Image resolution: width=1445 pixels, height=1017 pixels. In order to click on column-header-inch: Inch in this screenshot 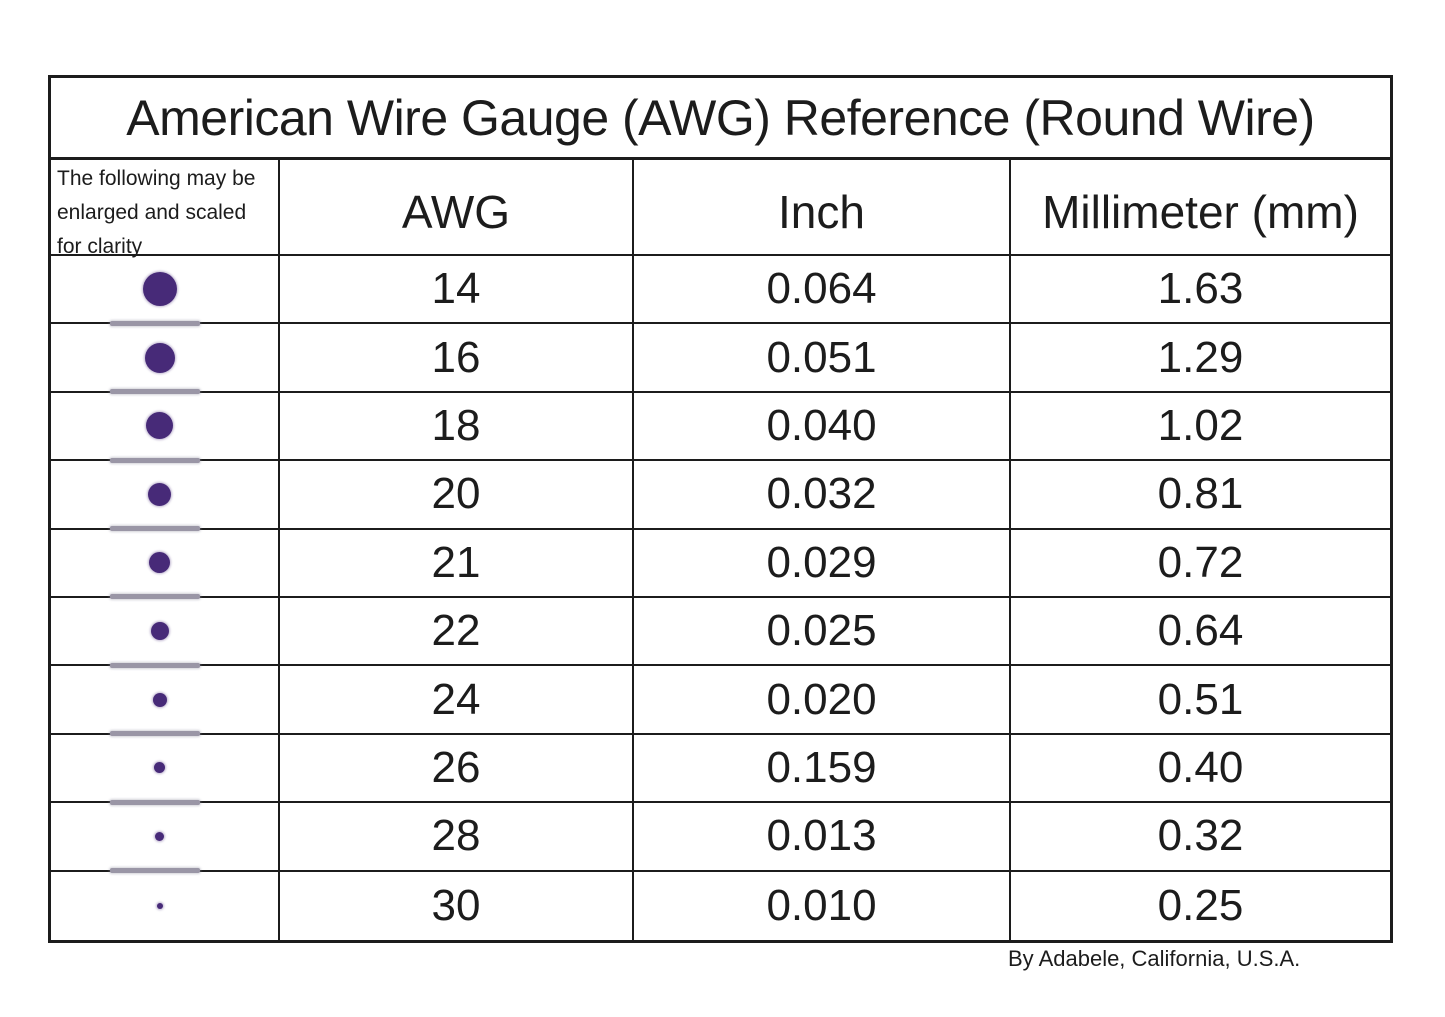, I will do `click(822, 212)`.